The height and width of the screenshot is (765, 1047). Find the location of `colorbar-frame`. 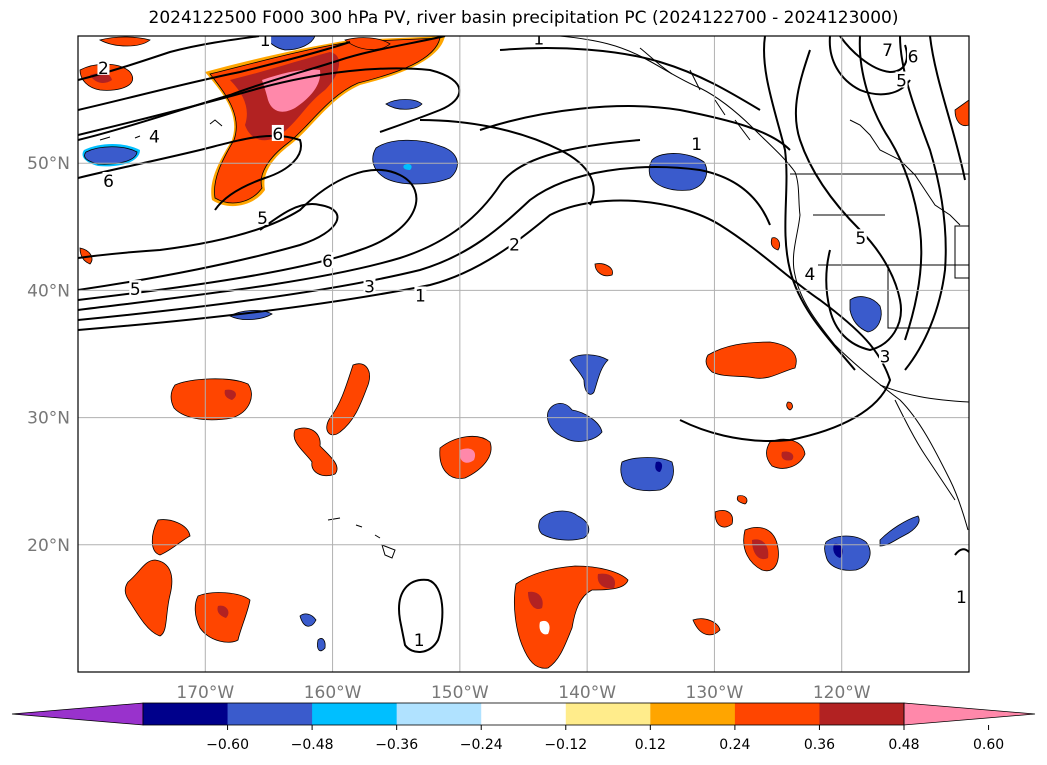

colorbar-frame is located at coordinates (523, 714).